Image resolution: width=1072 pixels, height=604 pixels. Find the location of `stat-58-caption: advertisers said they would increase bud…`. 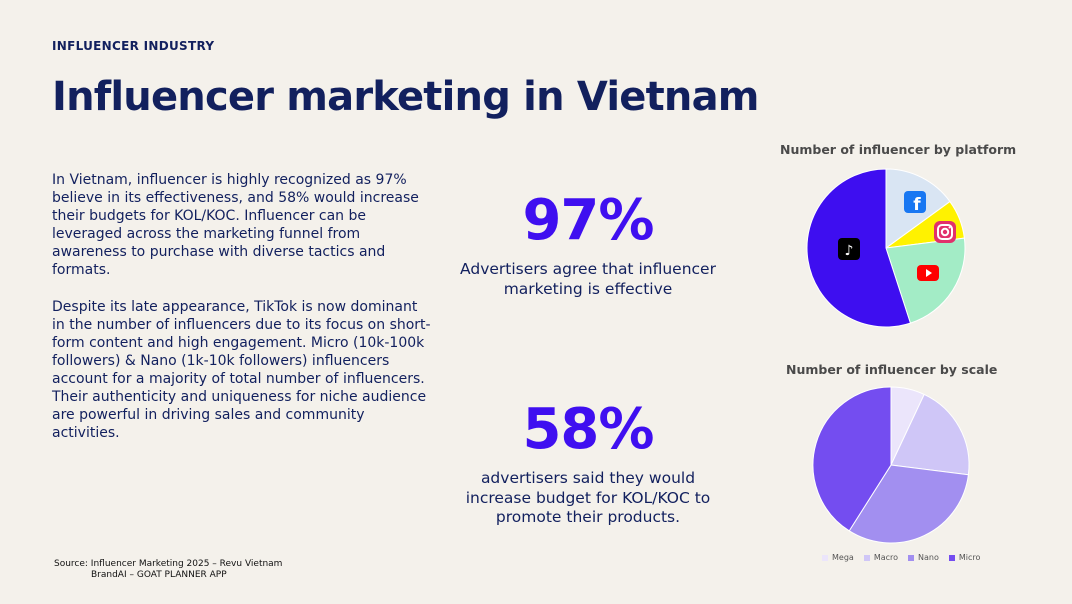

stat-58-caption: advertisers said they would increase bud… is located at coordinates (588, 497).